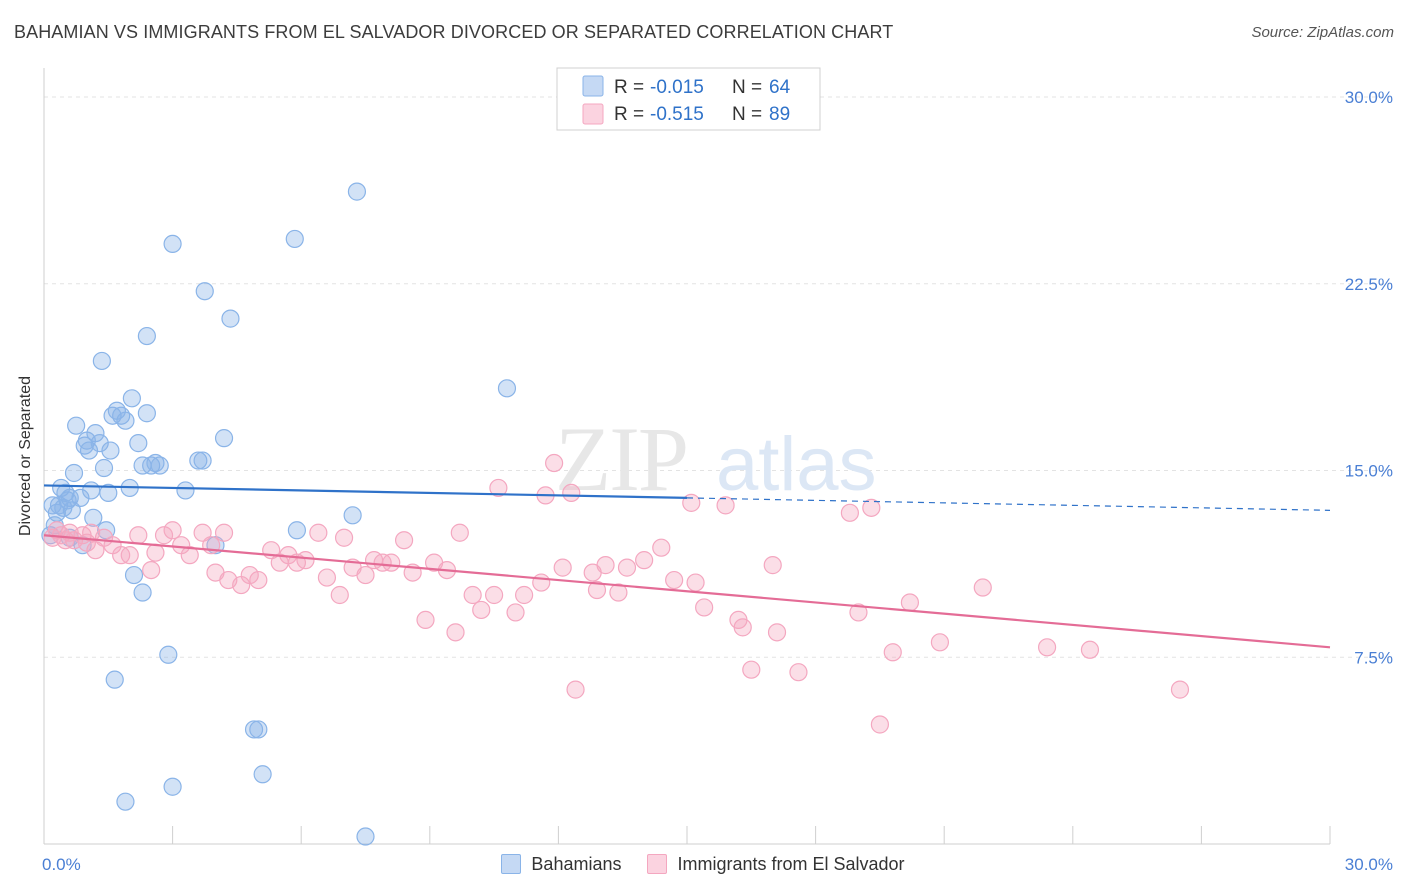 Image resolution: width=1406 pixels, height=892 pixels. Describe the element at coordinates (511, 864) in the screenshot. I see `bottom-legend-swatch-bahamians` at that location.